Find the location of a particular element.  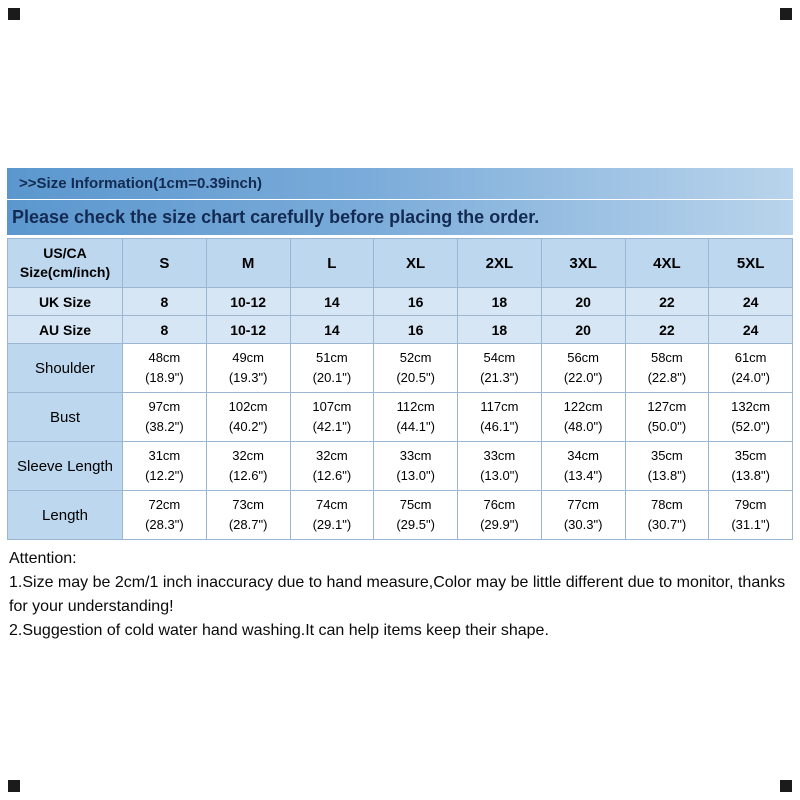

measurement-cell: 107cm (42.1") is located at coordinates (332, 417).